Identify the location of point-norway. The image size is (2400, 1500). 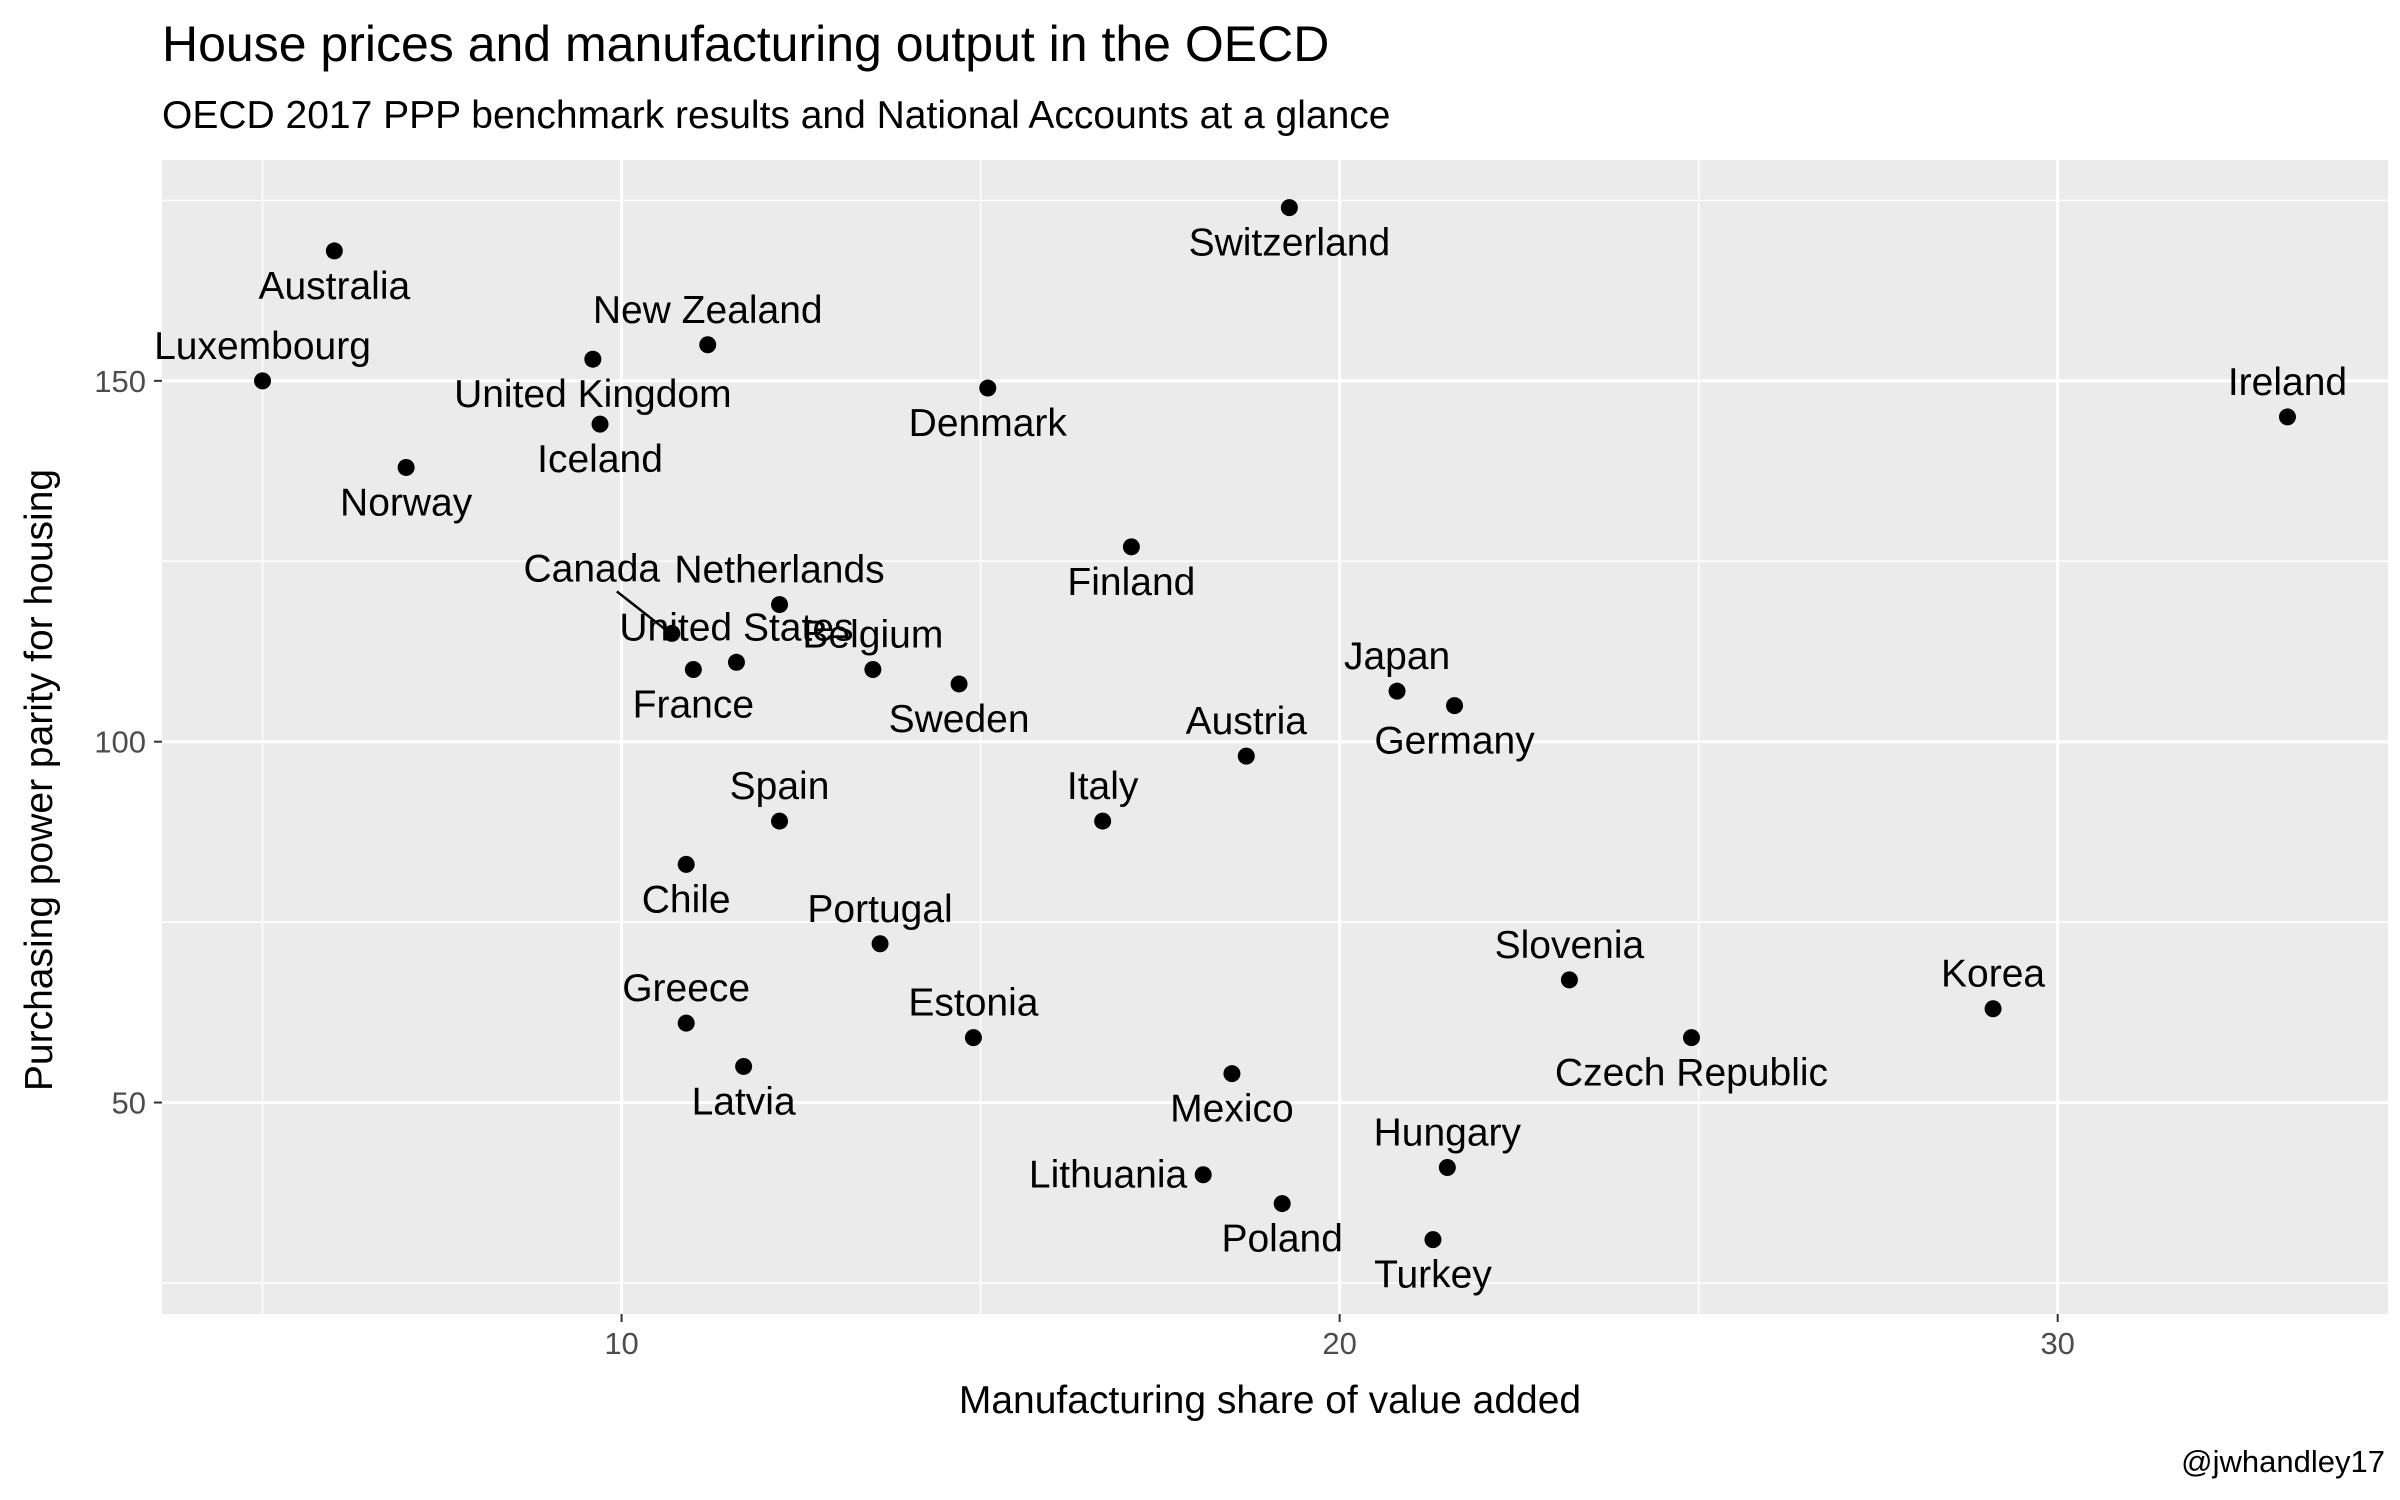
(406, 467).